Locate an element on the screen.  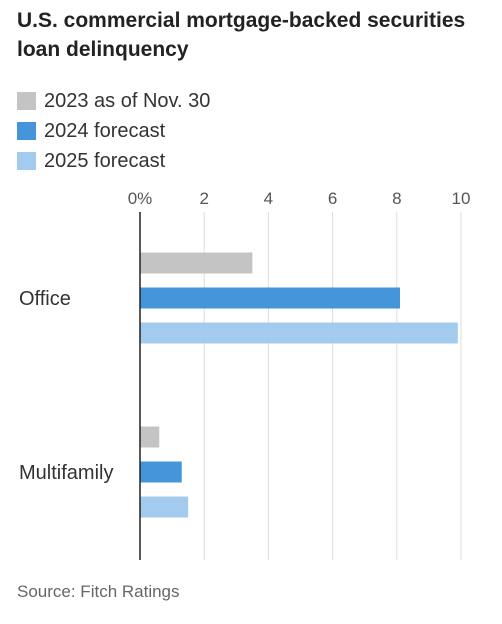
category-label-multifamily: Multifamily is located at coordinates (66, 473).